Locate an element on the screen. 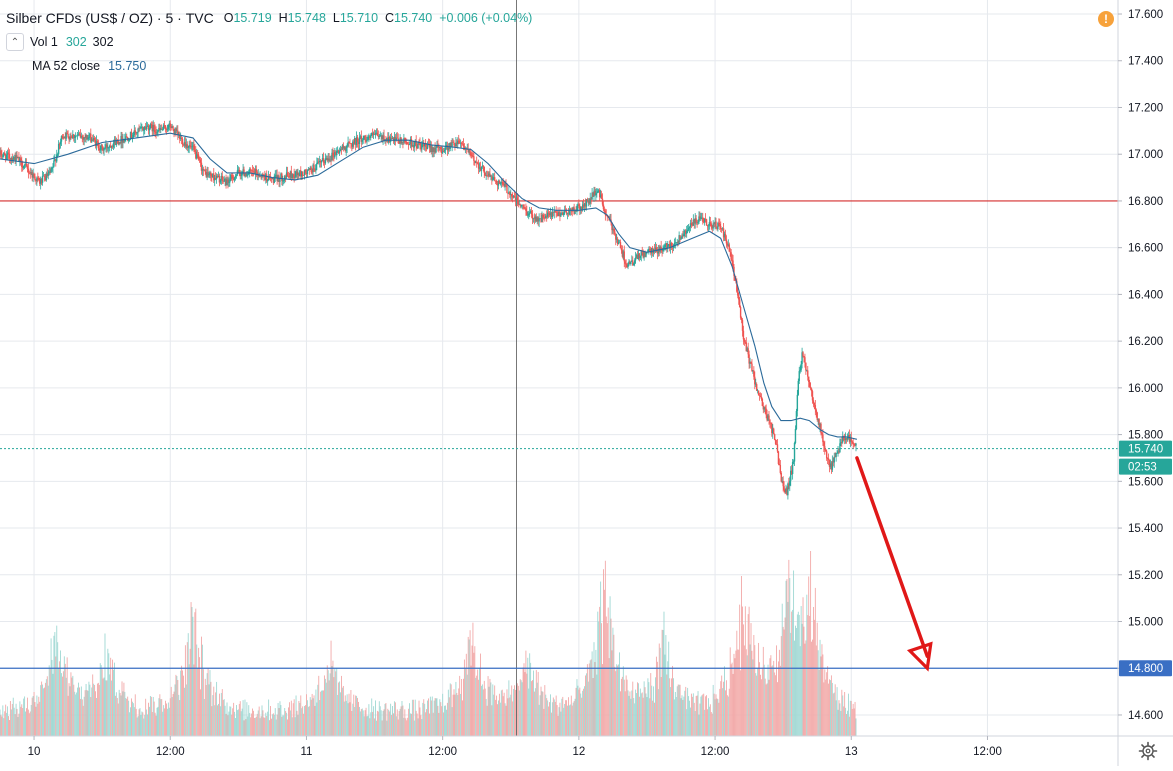 This screenshot has width=1173, height=771. ma-label: MA 52 close is located at coordinates (66, 66).